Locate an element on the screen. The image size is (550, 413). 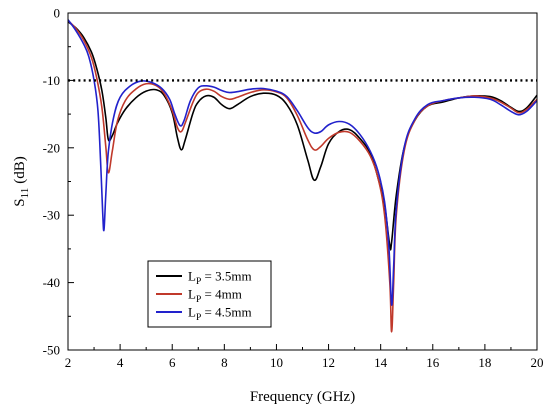
legend-label-1: LP = 3.5mm is located at coordinates (220, 278).